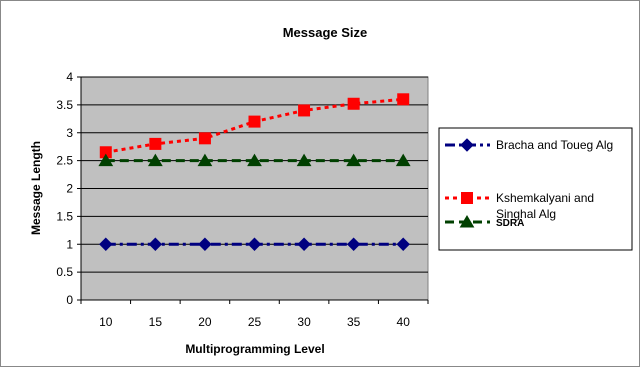 The image size is (641, 367). What do you see at coordinates (354, 322) in the screenshot?
I see `x-tick-label: 35` at bounding box center [354, 322].